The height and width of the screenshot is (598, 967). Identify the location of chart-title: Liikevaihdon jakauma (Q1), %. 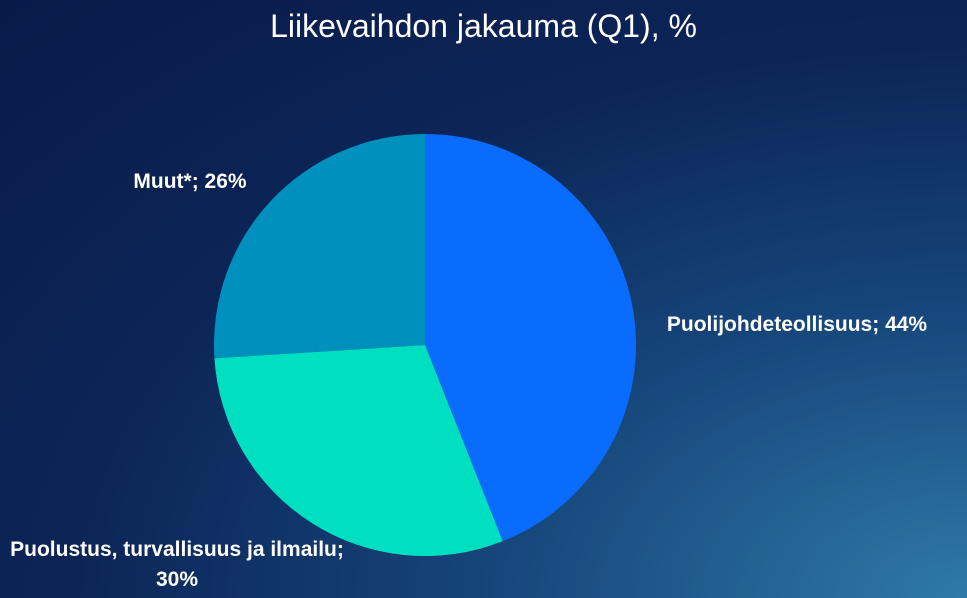
(483, 26).